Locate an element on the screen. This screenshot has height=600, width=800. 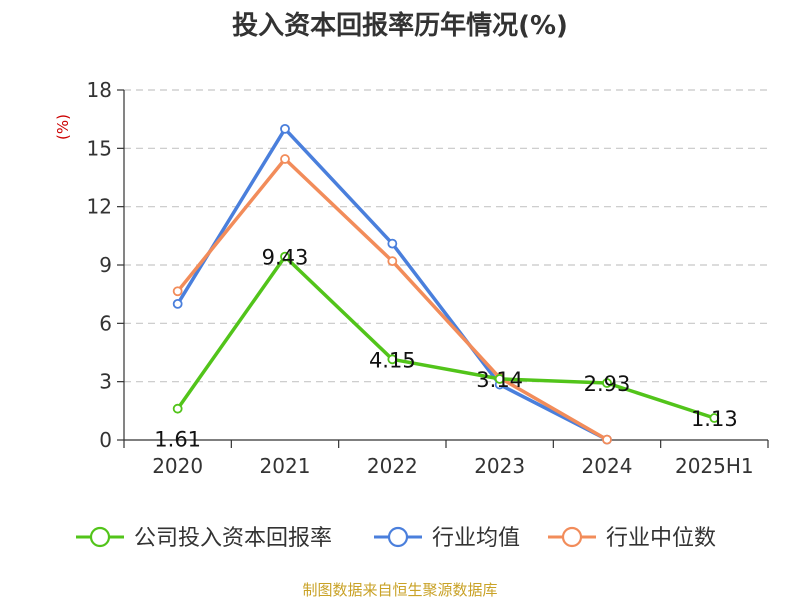
legend-label-2: 行业中位数 is located at coordinates (661, 538).